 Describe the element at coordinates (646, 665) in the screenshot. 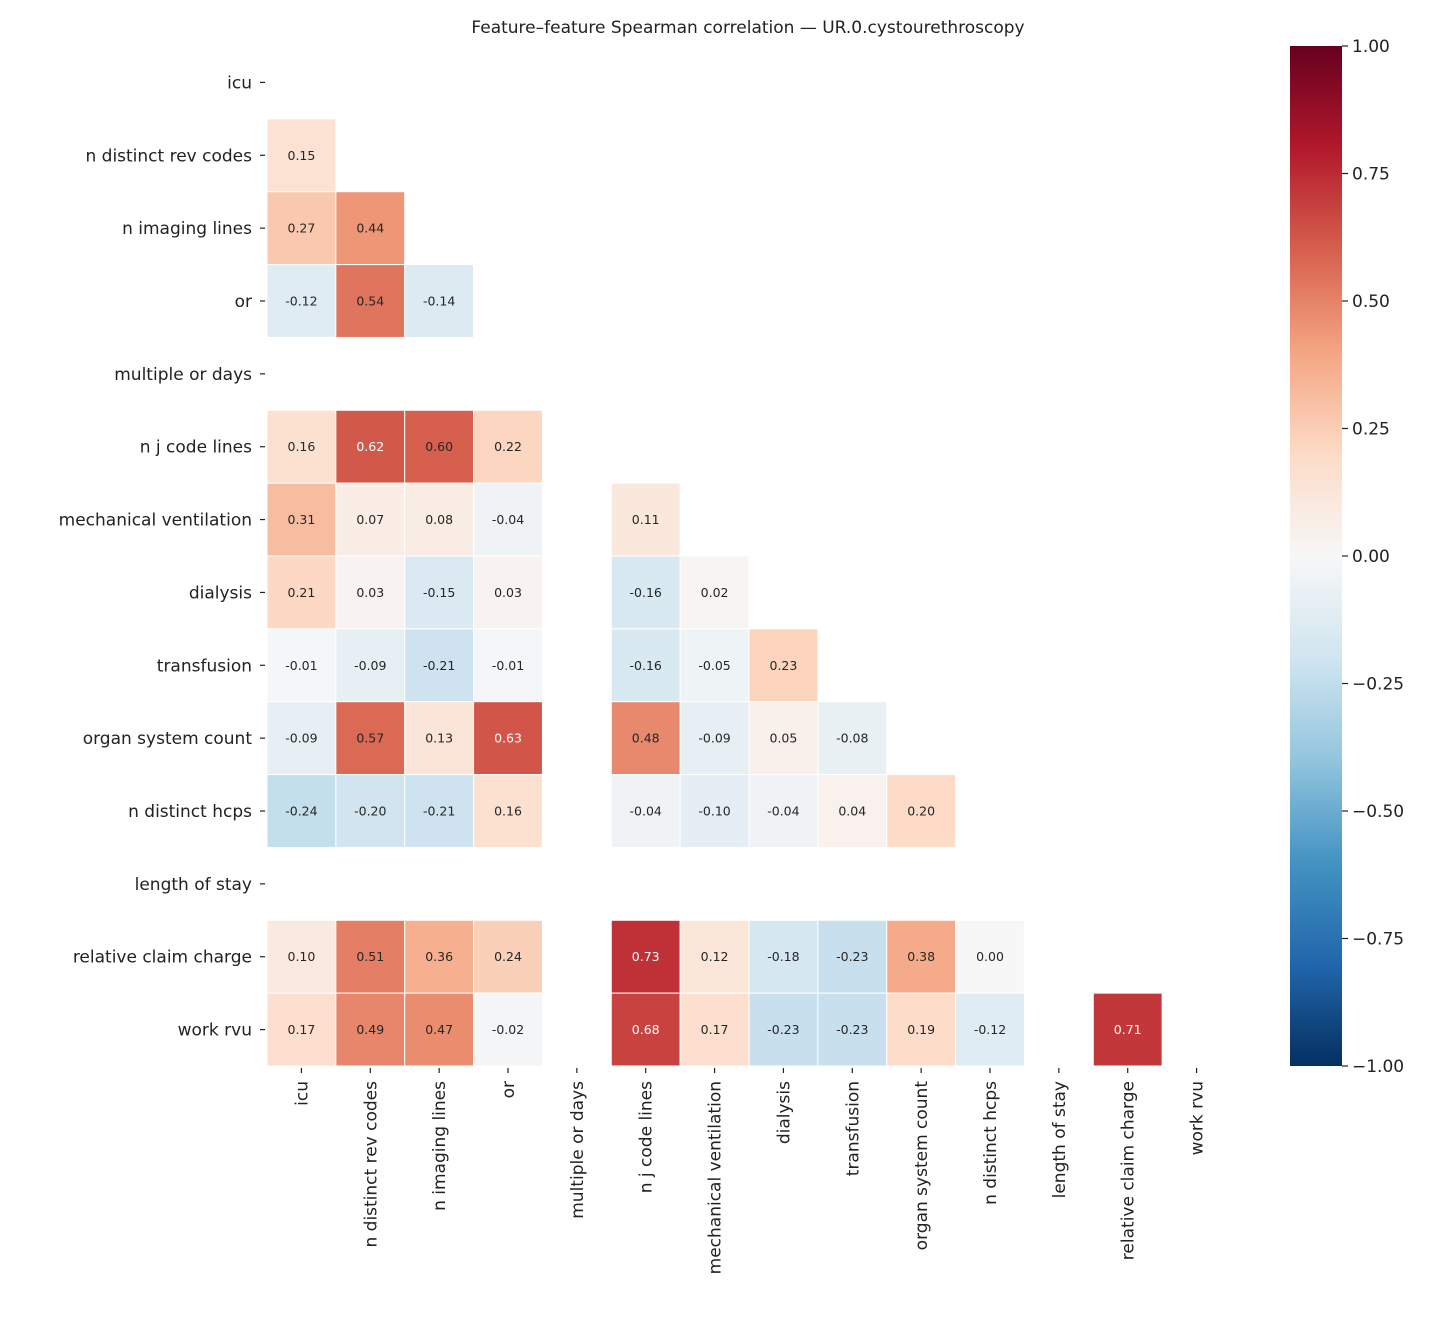

I see `cell-annotation: -0.16` at that location.